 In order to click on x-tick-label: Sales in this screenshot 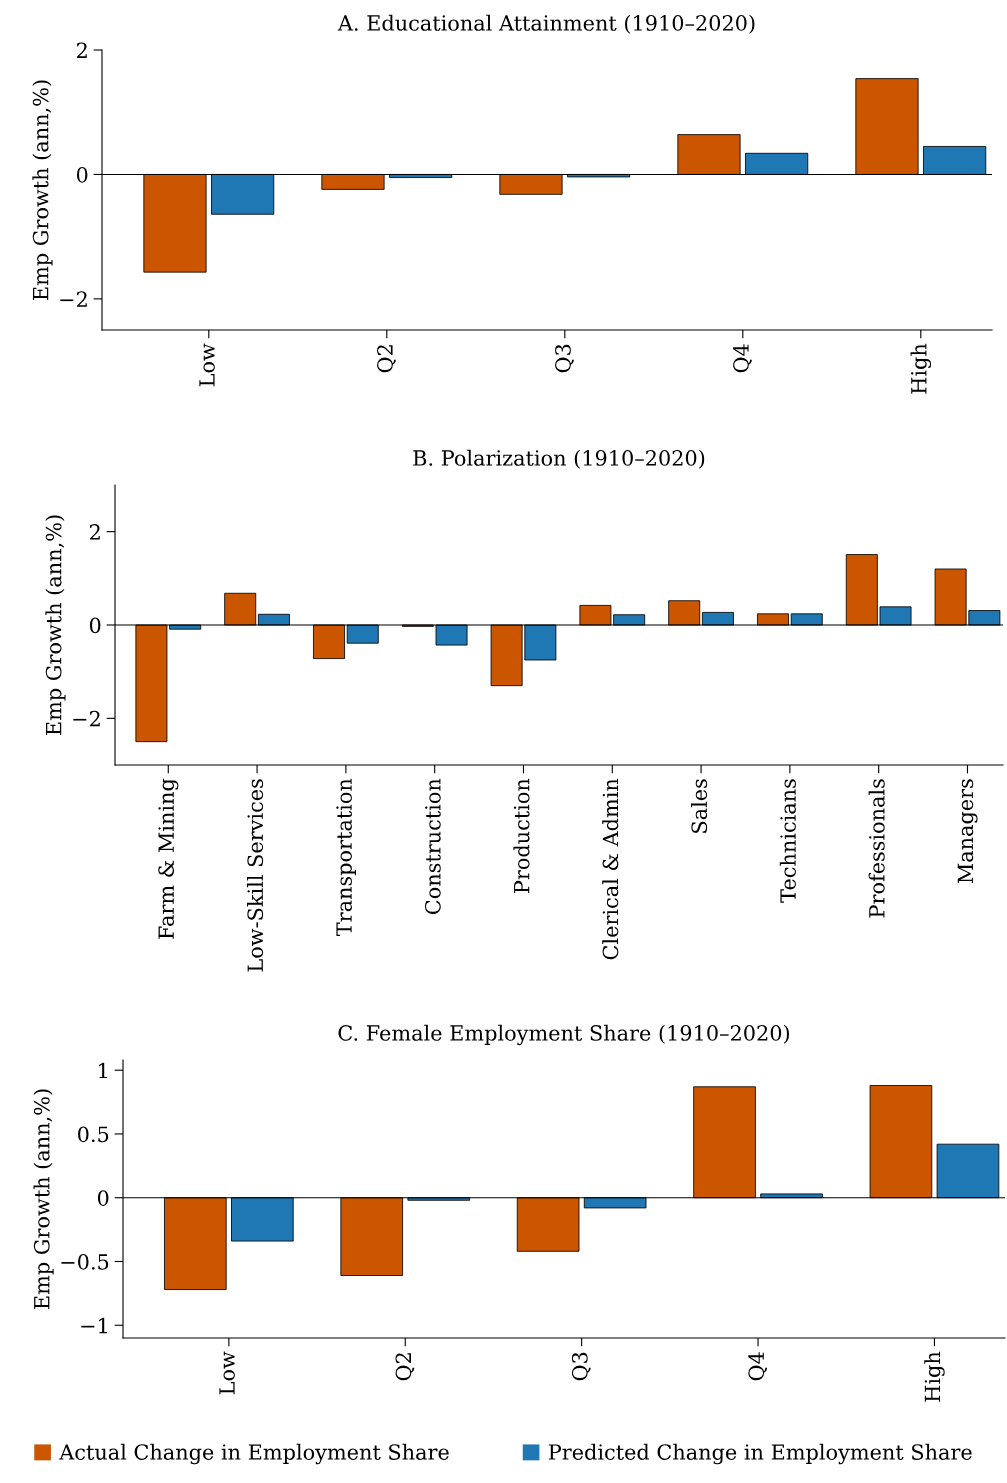, I will do `click(699, 806)`.